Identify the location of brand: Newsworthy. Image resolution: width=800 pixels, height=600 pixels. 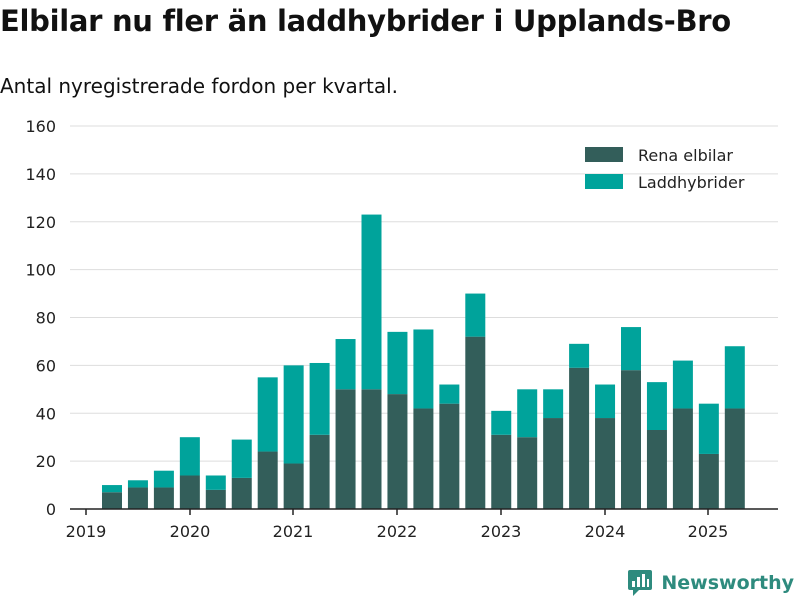
(710, 583).